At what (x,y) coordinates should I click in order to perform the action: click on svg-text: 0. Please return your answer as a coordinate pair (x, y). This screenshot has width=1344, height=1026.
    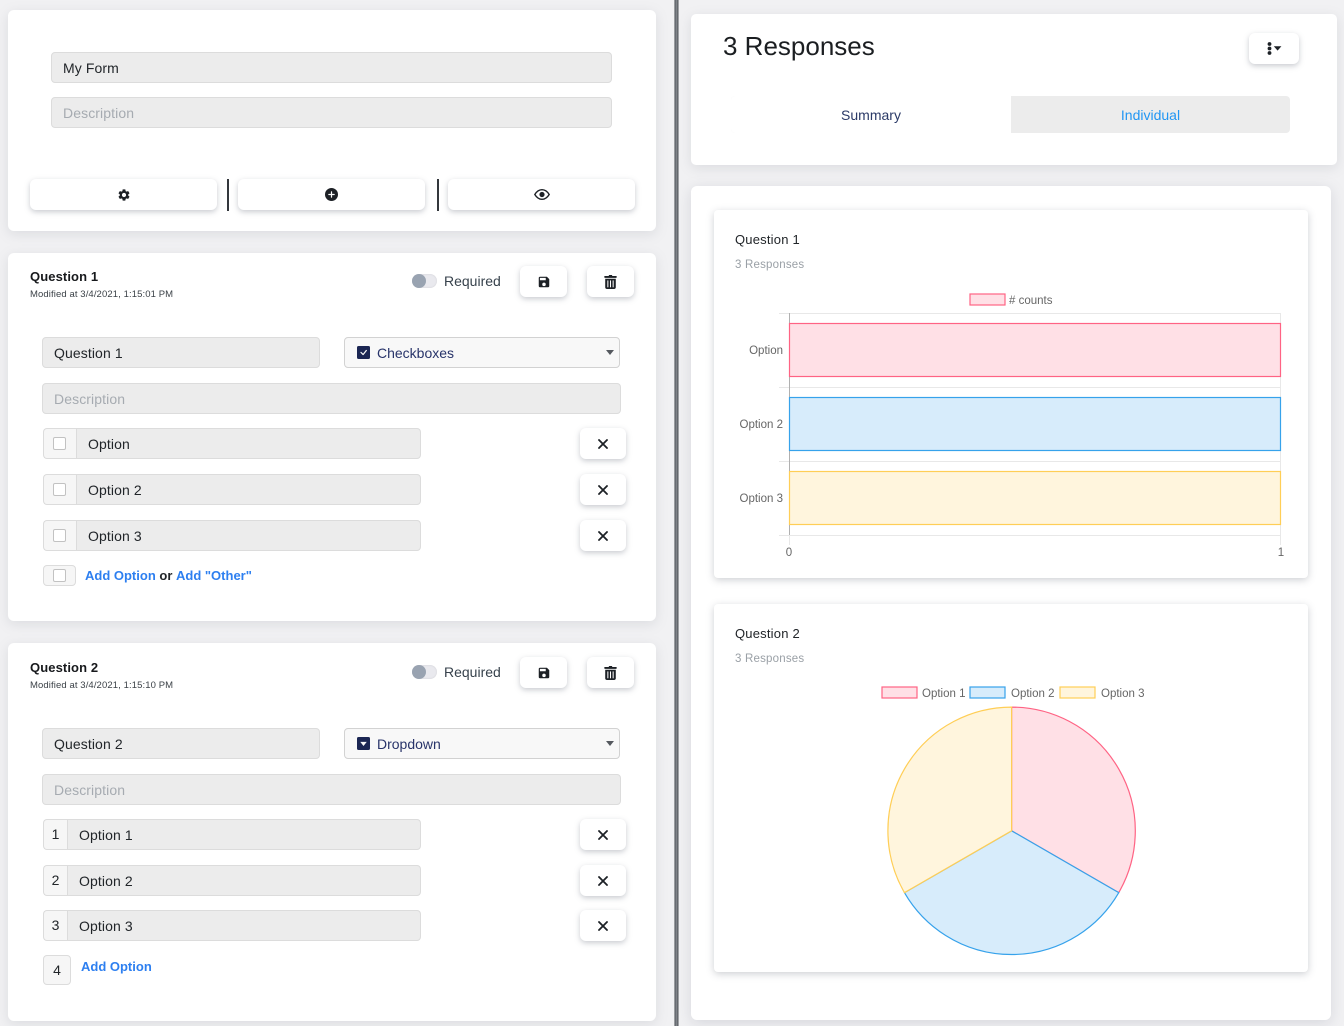
    Looking at the image, I should click on (789, 553).